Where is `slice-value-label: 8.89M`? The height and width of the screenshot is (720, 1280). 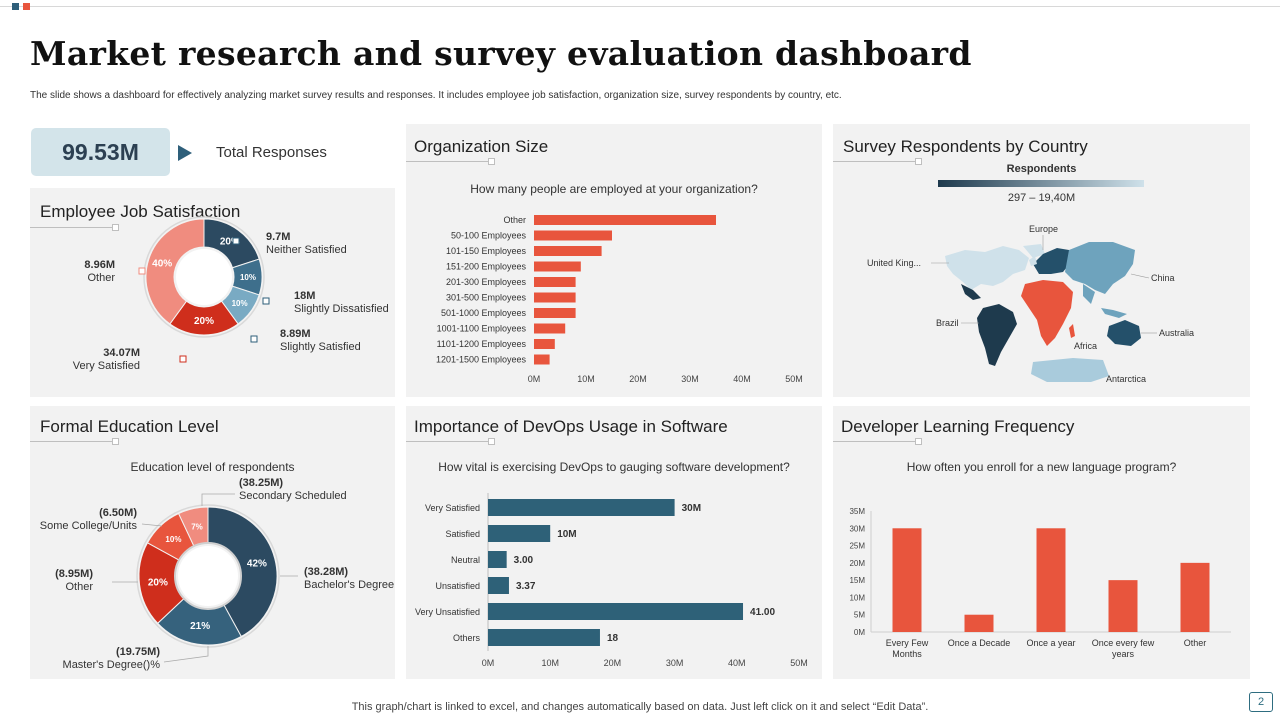
slice-value-label: 8.89M is located at coordinates (295, 334).